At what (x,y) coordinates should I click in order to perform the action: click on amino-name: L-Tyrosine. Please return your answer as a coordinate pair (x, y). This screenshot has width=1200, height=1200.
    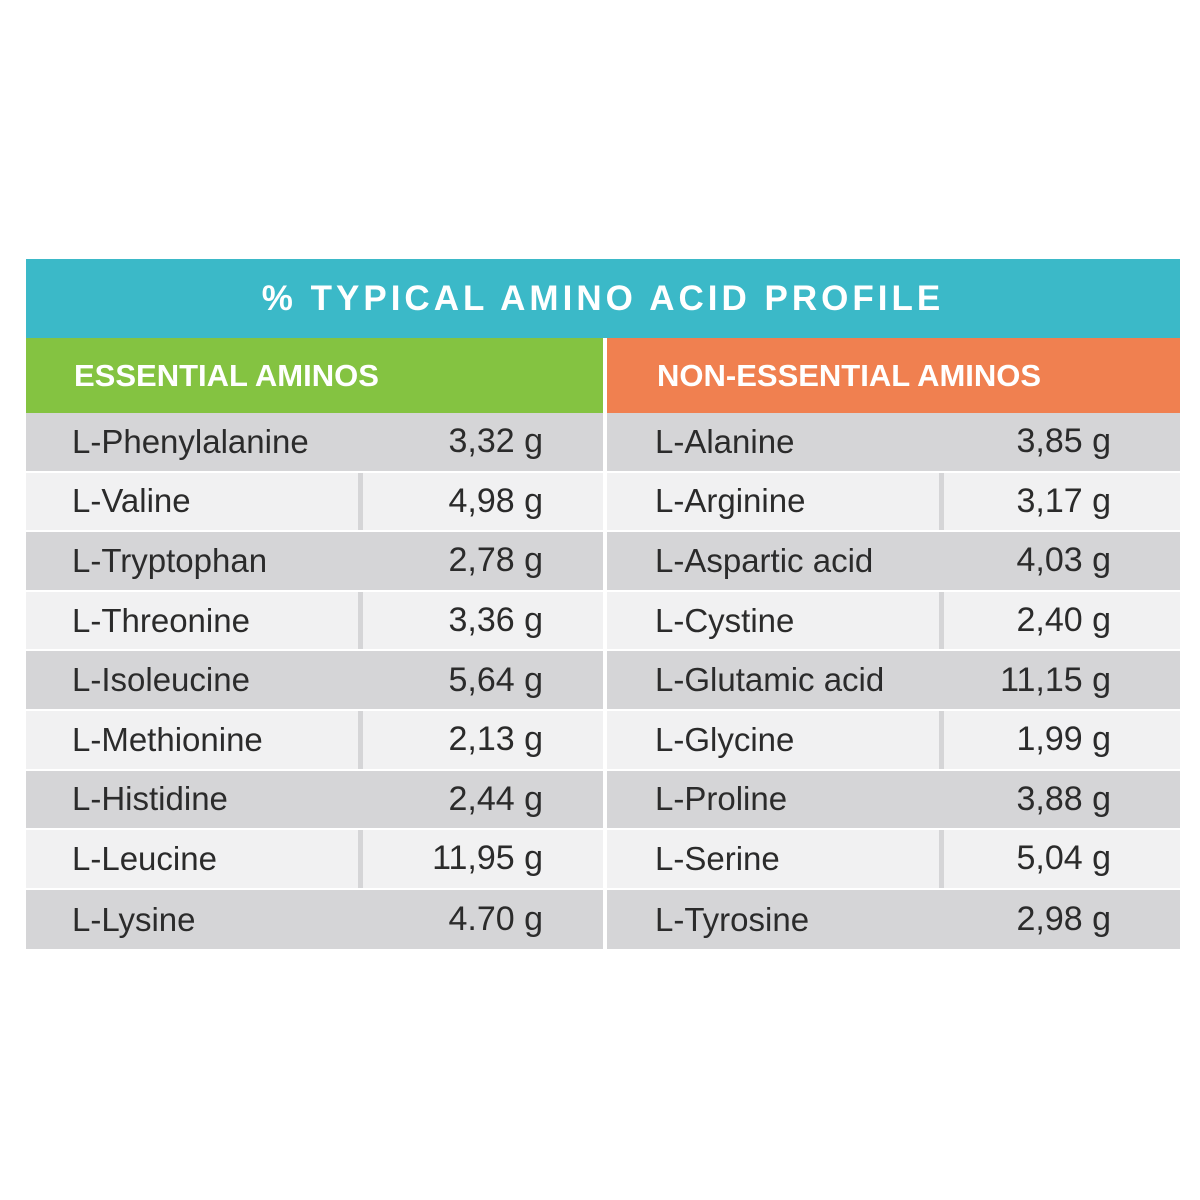
    Looking at the image, I should click on (732, 919).